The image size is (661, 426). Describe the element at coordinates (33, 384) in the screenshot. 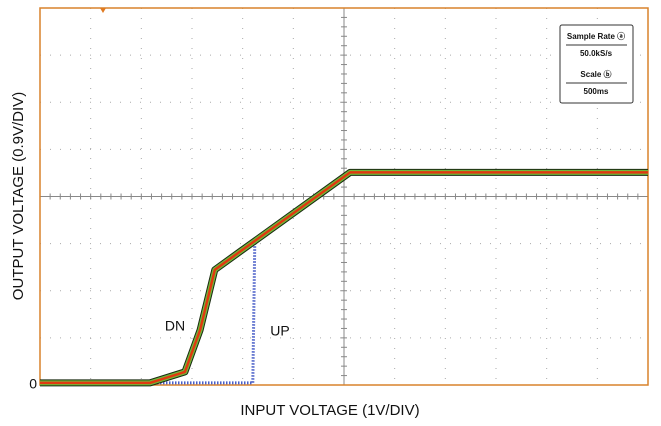

I see `y-tick-label: 0` at that location.